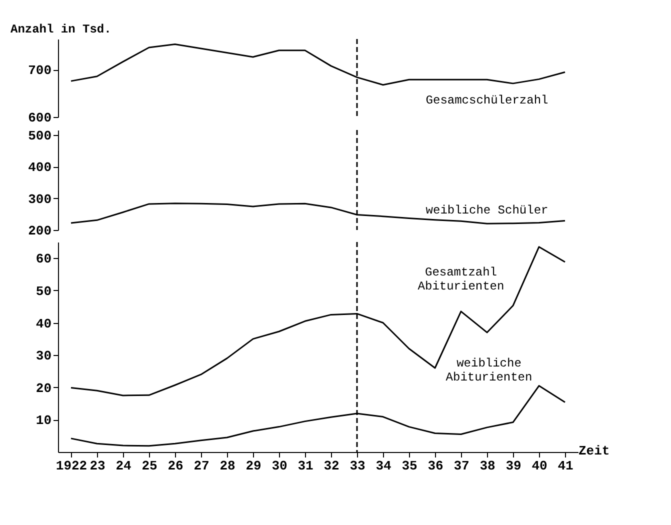 The image size is (671, 525). I want to click on y-tick-label: 10, so click(44, 420).